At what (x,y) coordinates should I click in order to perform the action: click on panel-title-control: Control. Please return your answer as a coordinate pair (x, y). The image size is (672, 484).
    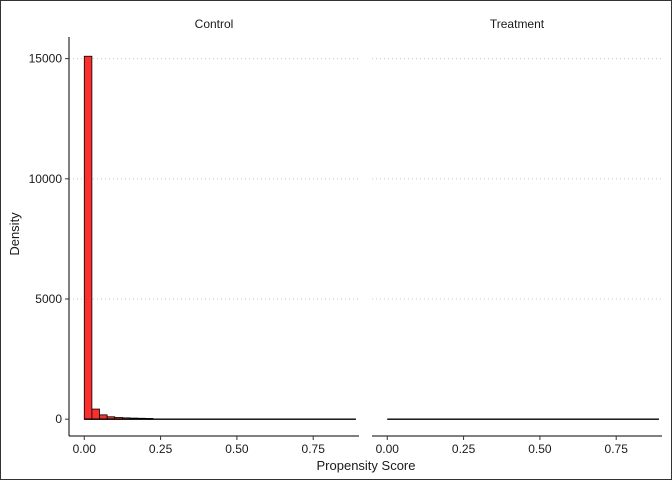
    Looking at the image, I should click on (214, 24).